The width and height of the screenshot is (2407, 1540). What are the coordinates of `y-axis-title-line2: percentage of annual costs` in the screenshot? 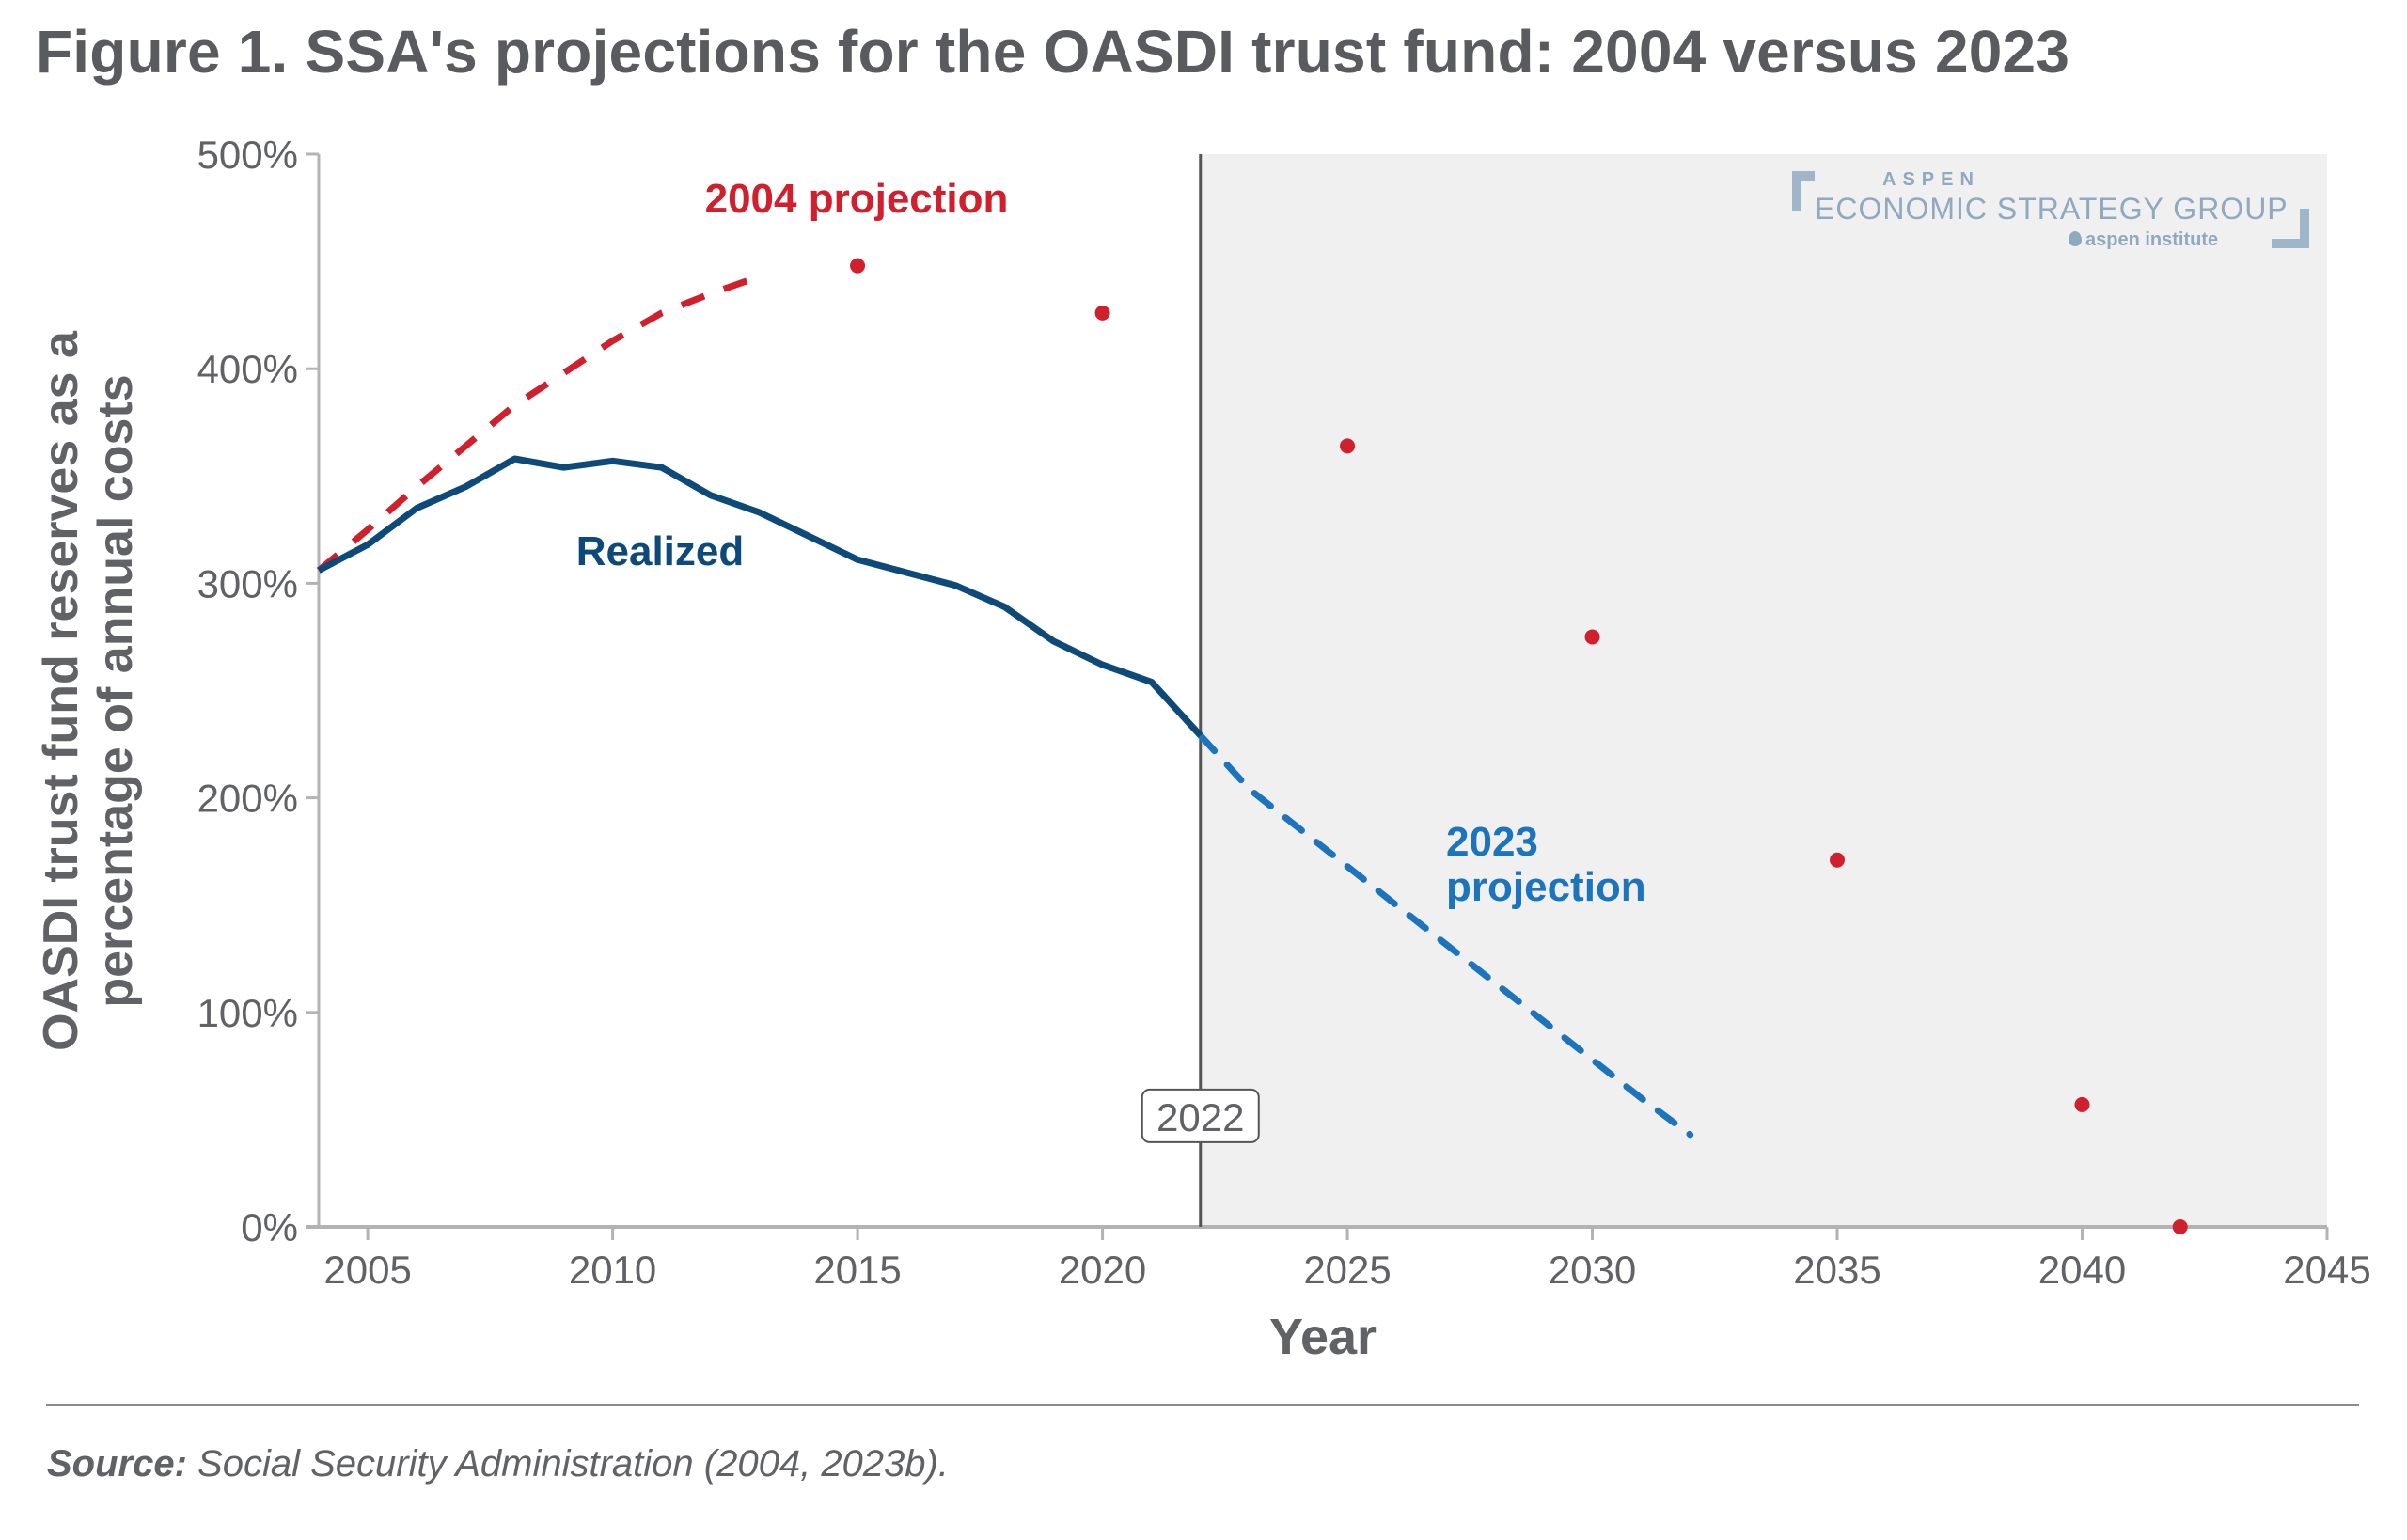 It's located at (115, 690).